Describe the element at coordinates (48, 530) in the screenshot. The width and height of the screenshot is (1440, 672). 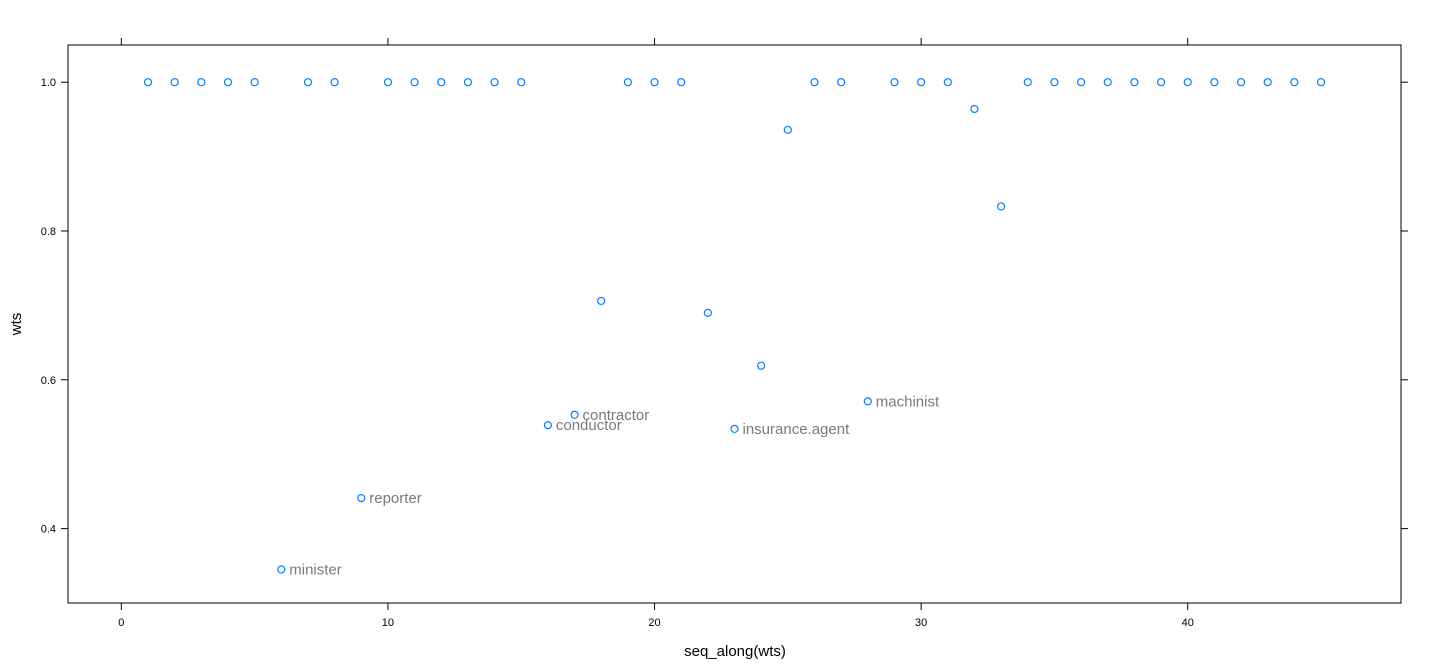
I see `y-tick-label: 0.4` at that location.